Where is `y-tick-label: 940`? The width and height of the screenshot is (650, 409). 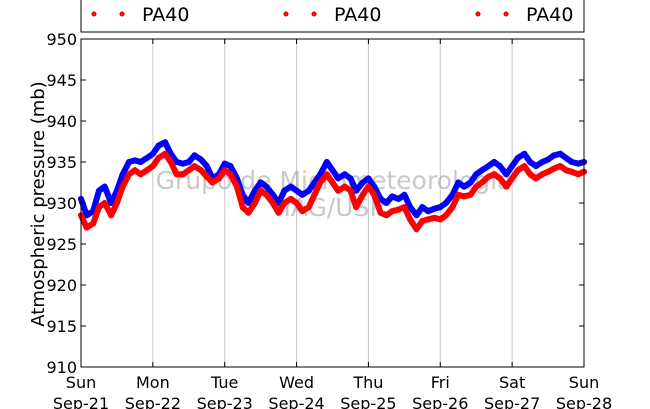 y-tick-label: 940 is located at coordinates (61, 121).